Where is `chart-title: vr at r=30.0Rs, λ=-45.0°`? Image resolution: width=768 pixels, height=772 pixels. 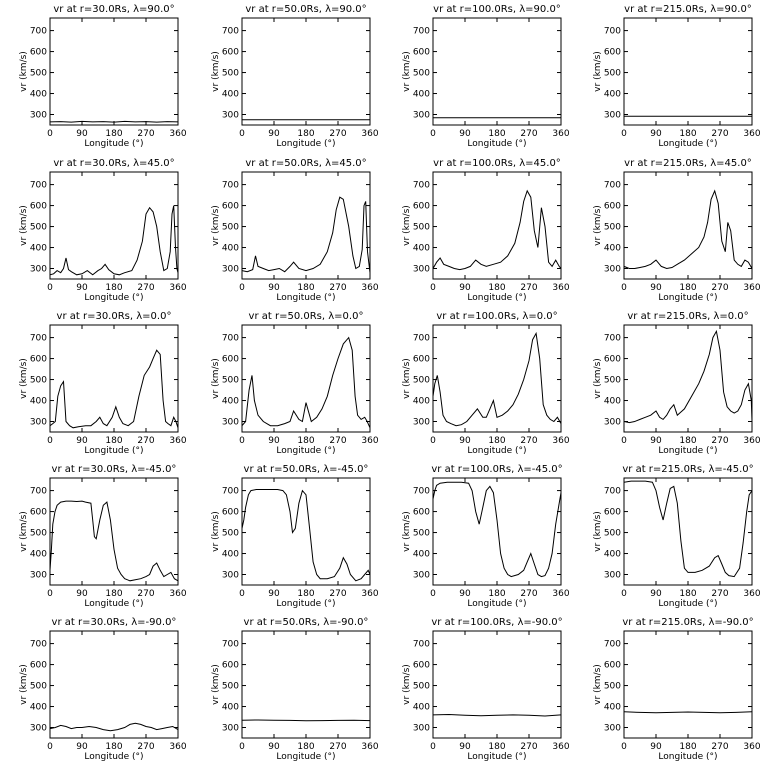
chart-title: vr at r=30.0Rs, λ=-45.0° is located at coordinates (114, 469).